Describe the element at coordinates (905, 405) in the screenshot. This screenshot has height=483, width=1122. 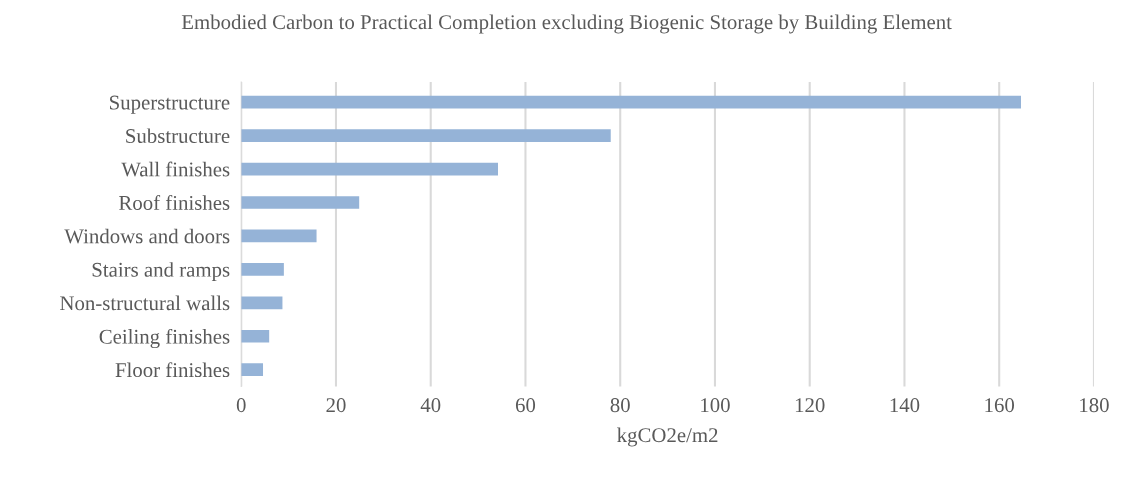
I see `x-tick-label: 140` at that location.